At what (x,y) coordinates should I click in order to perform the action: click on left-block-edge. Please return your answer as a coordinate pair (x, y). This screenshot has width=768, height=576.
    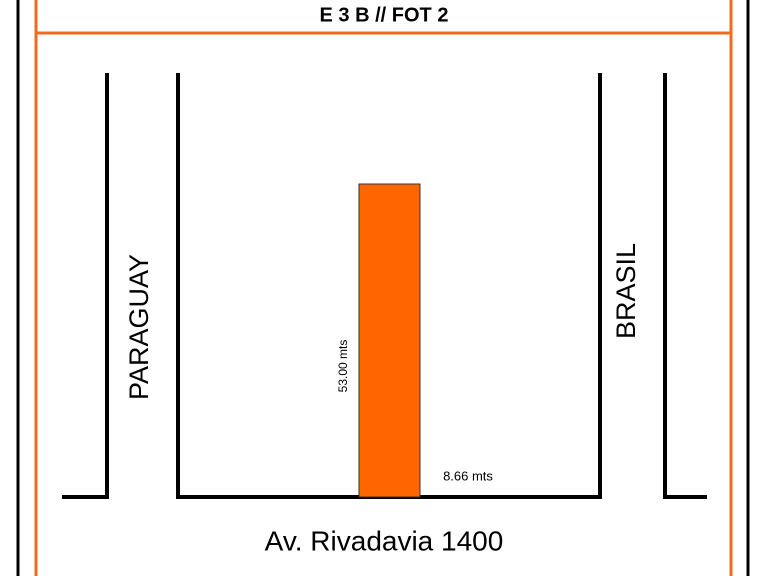
    Looking at the image, I should click on (85, 286).